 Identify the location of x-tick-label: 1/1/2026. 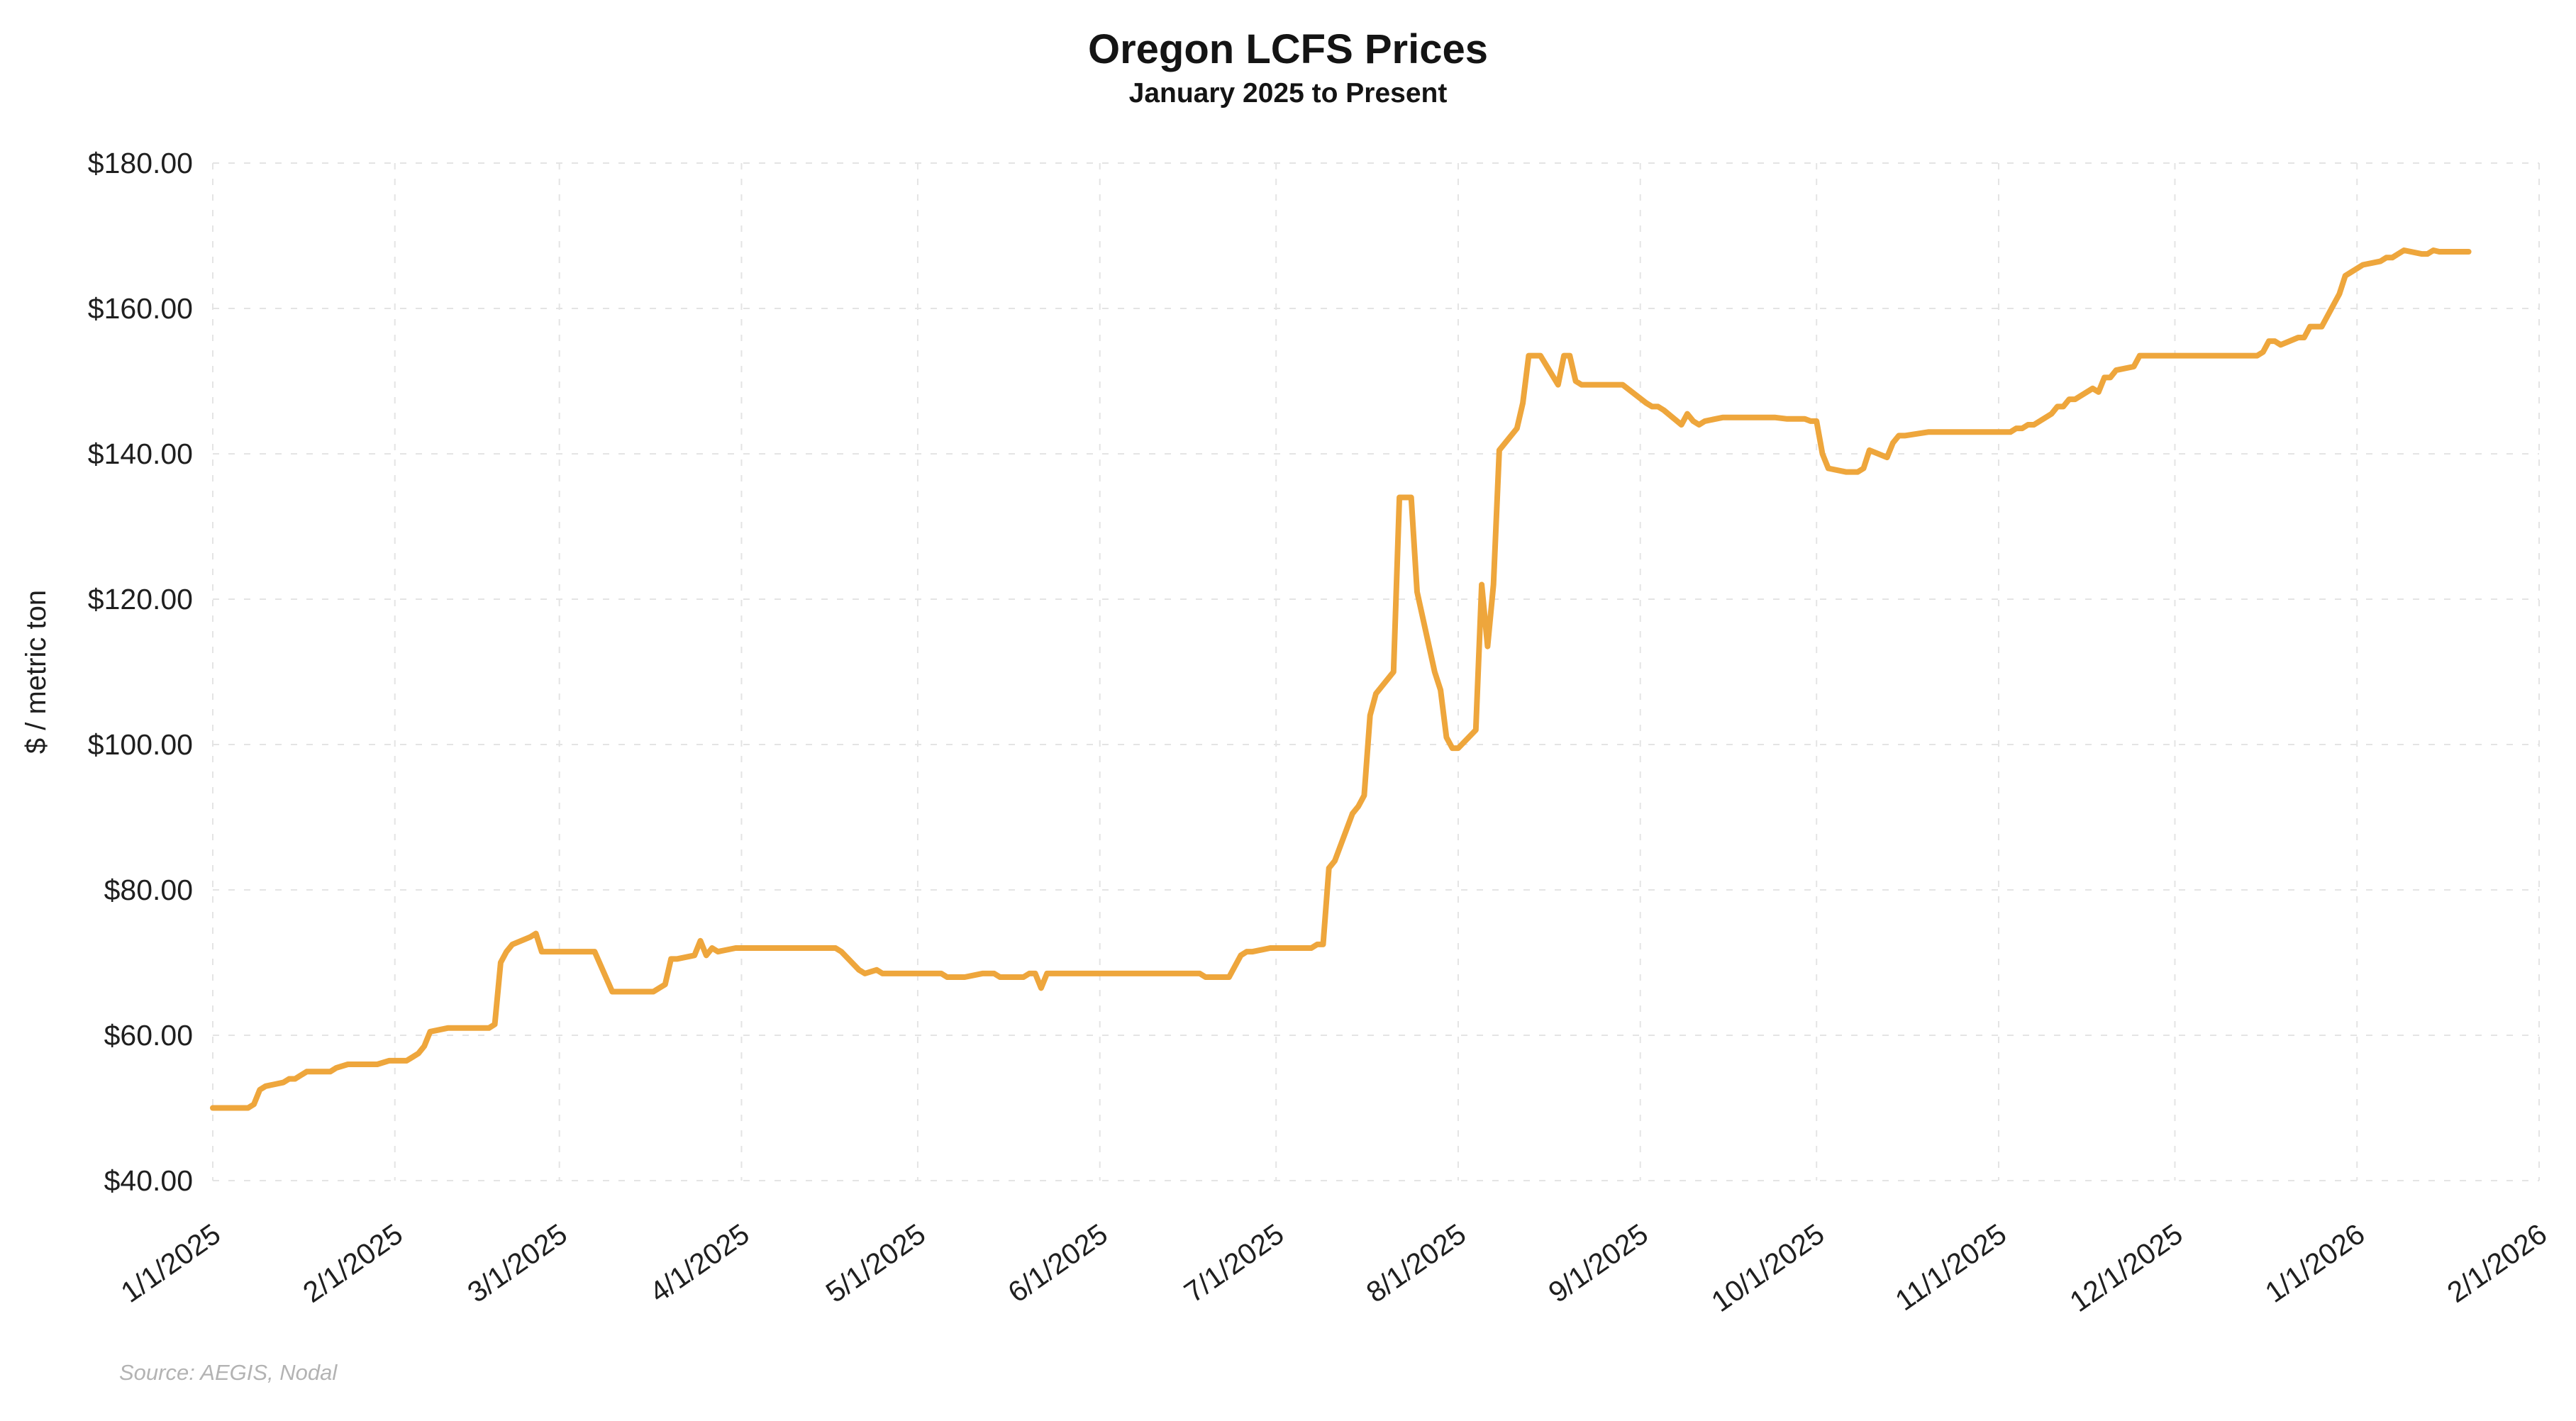
(2314, 1263).